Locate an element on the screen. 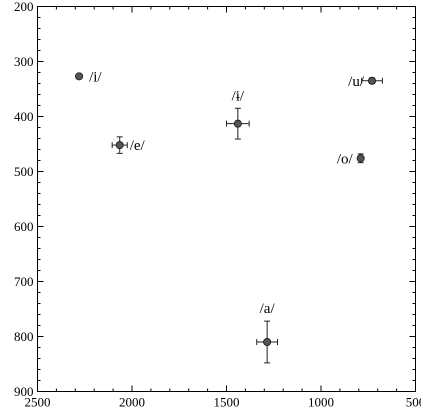 This screenshot has height=410, width=421. y-tick-label: 800 is located at coordinates (24, 336).